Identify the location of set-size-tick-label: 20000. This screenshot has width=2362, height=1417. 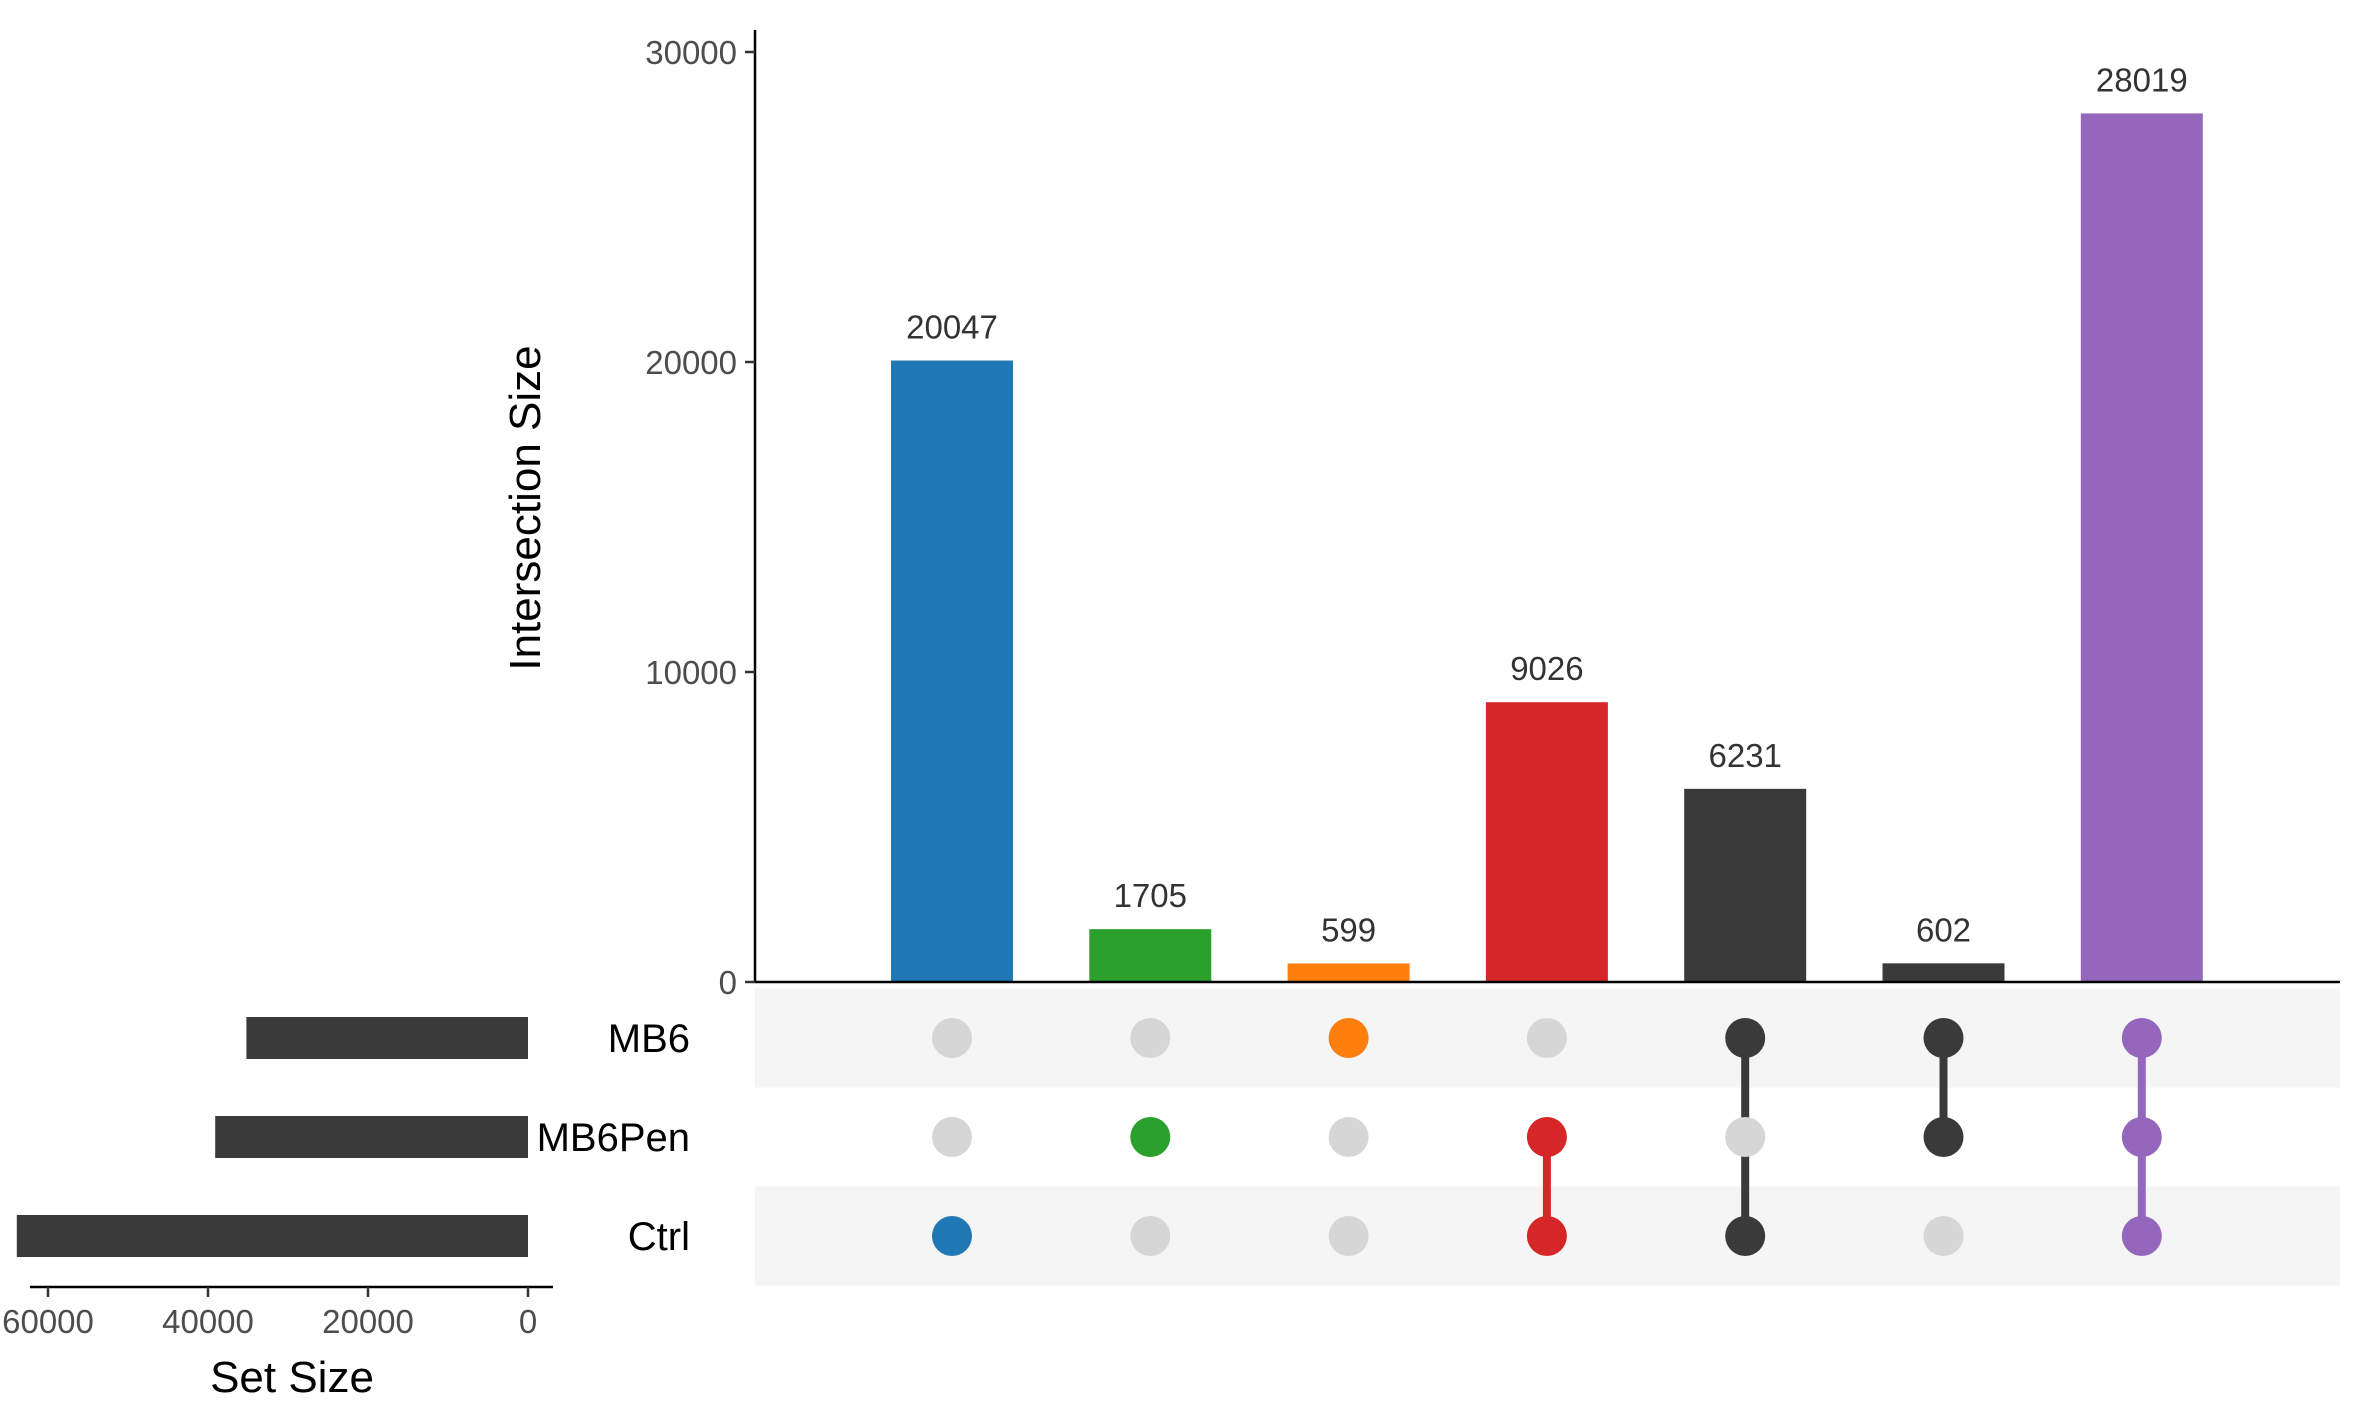
(368, 1321).